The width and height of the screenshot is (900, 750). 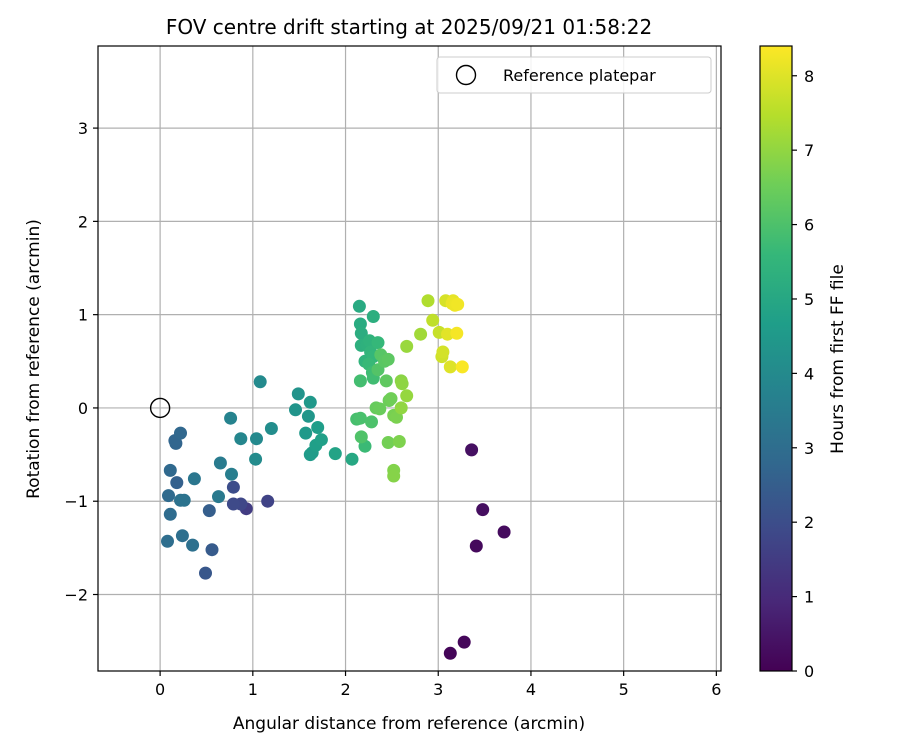 I want to click on reference-marker-group, so click(x=160, y=408).